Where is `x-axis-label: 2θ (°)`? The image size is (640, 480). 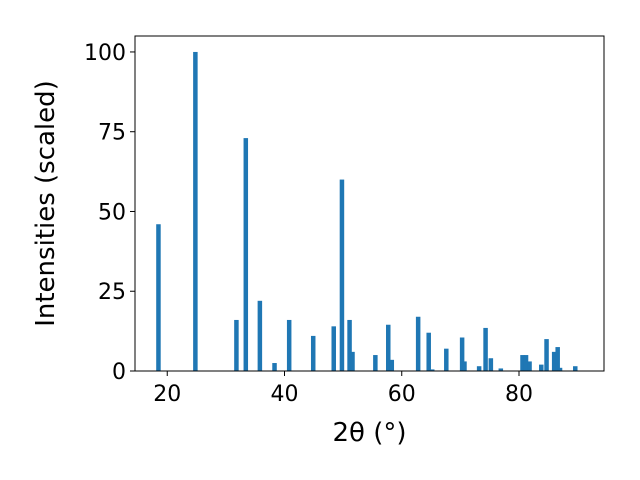 x-axis-label: 2θ (°) is located at coordinates (369, 433).